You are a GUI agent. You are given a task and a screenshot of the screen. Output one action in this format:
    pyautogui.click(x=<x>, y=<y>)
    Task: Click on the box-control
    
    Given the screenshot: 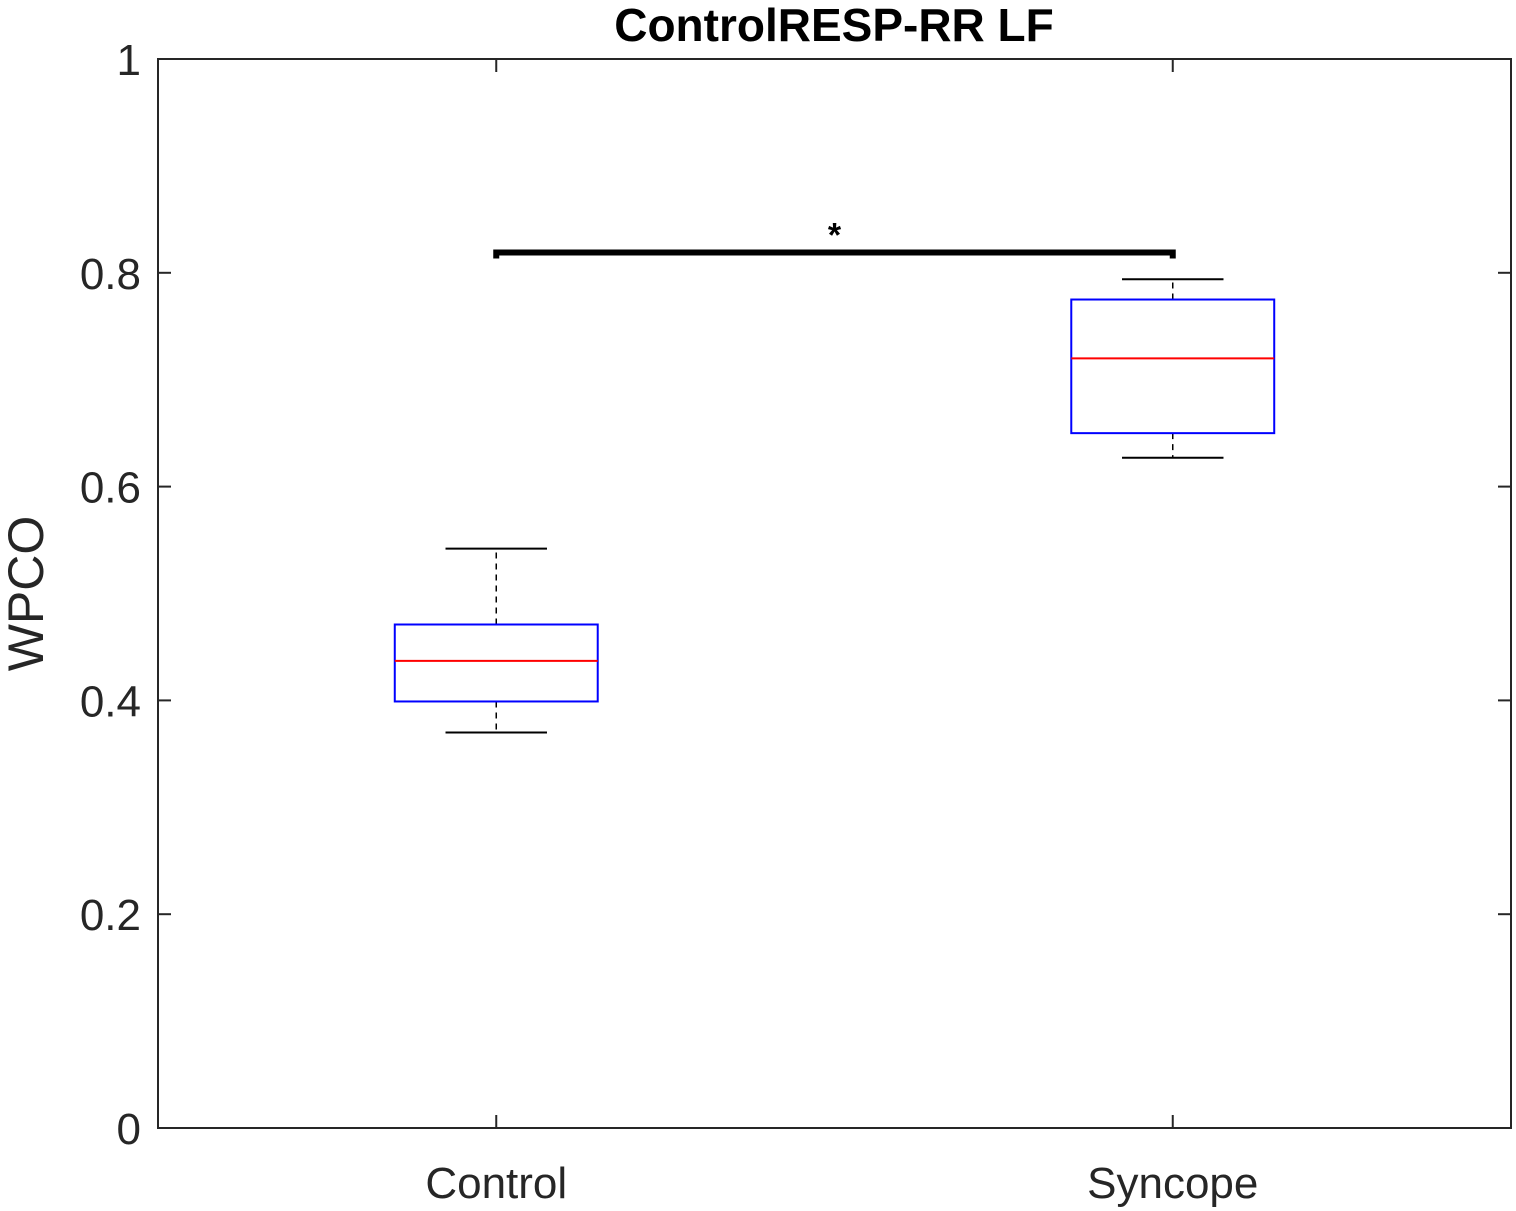 What is the action you would take?
    pyautogui.click(x=496, y=640)
    